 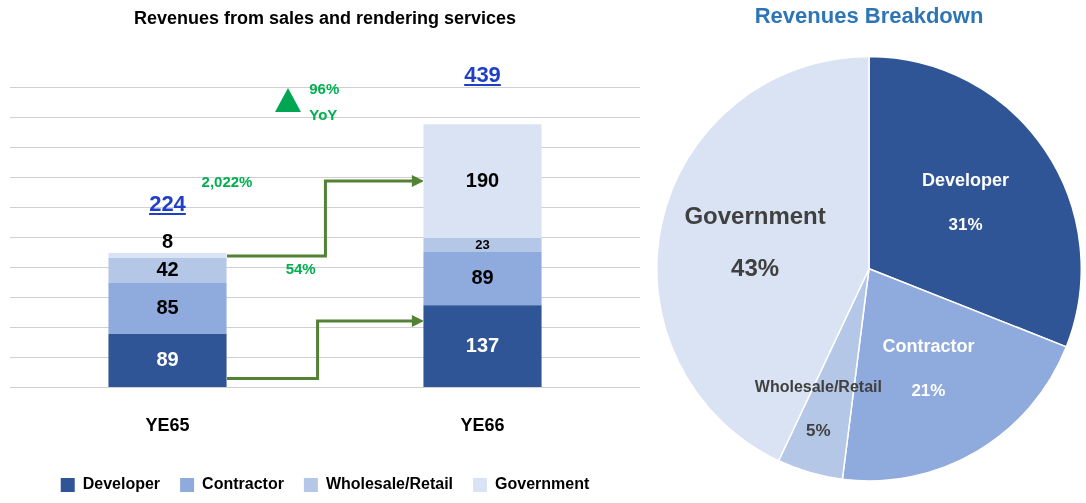 What do you see at coordinates (818, 431) in the screenshot?
I see `data-label: 5%` at bounding box center [818, 431].